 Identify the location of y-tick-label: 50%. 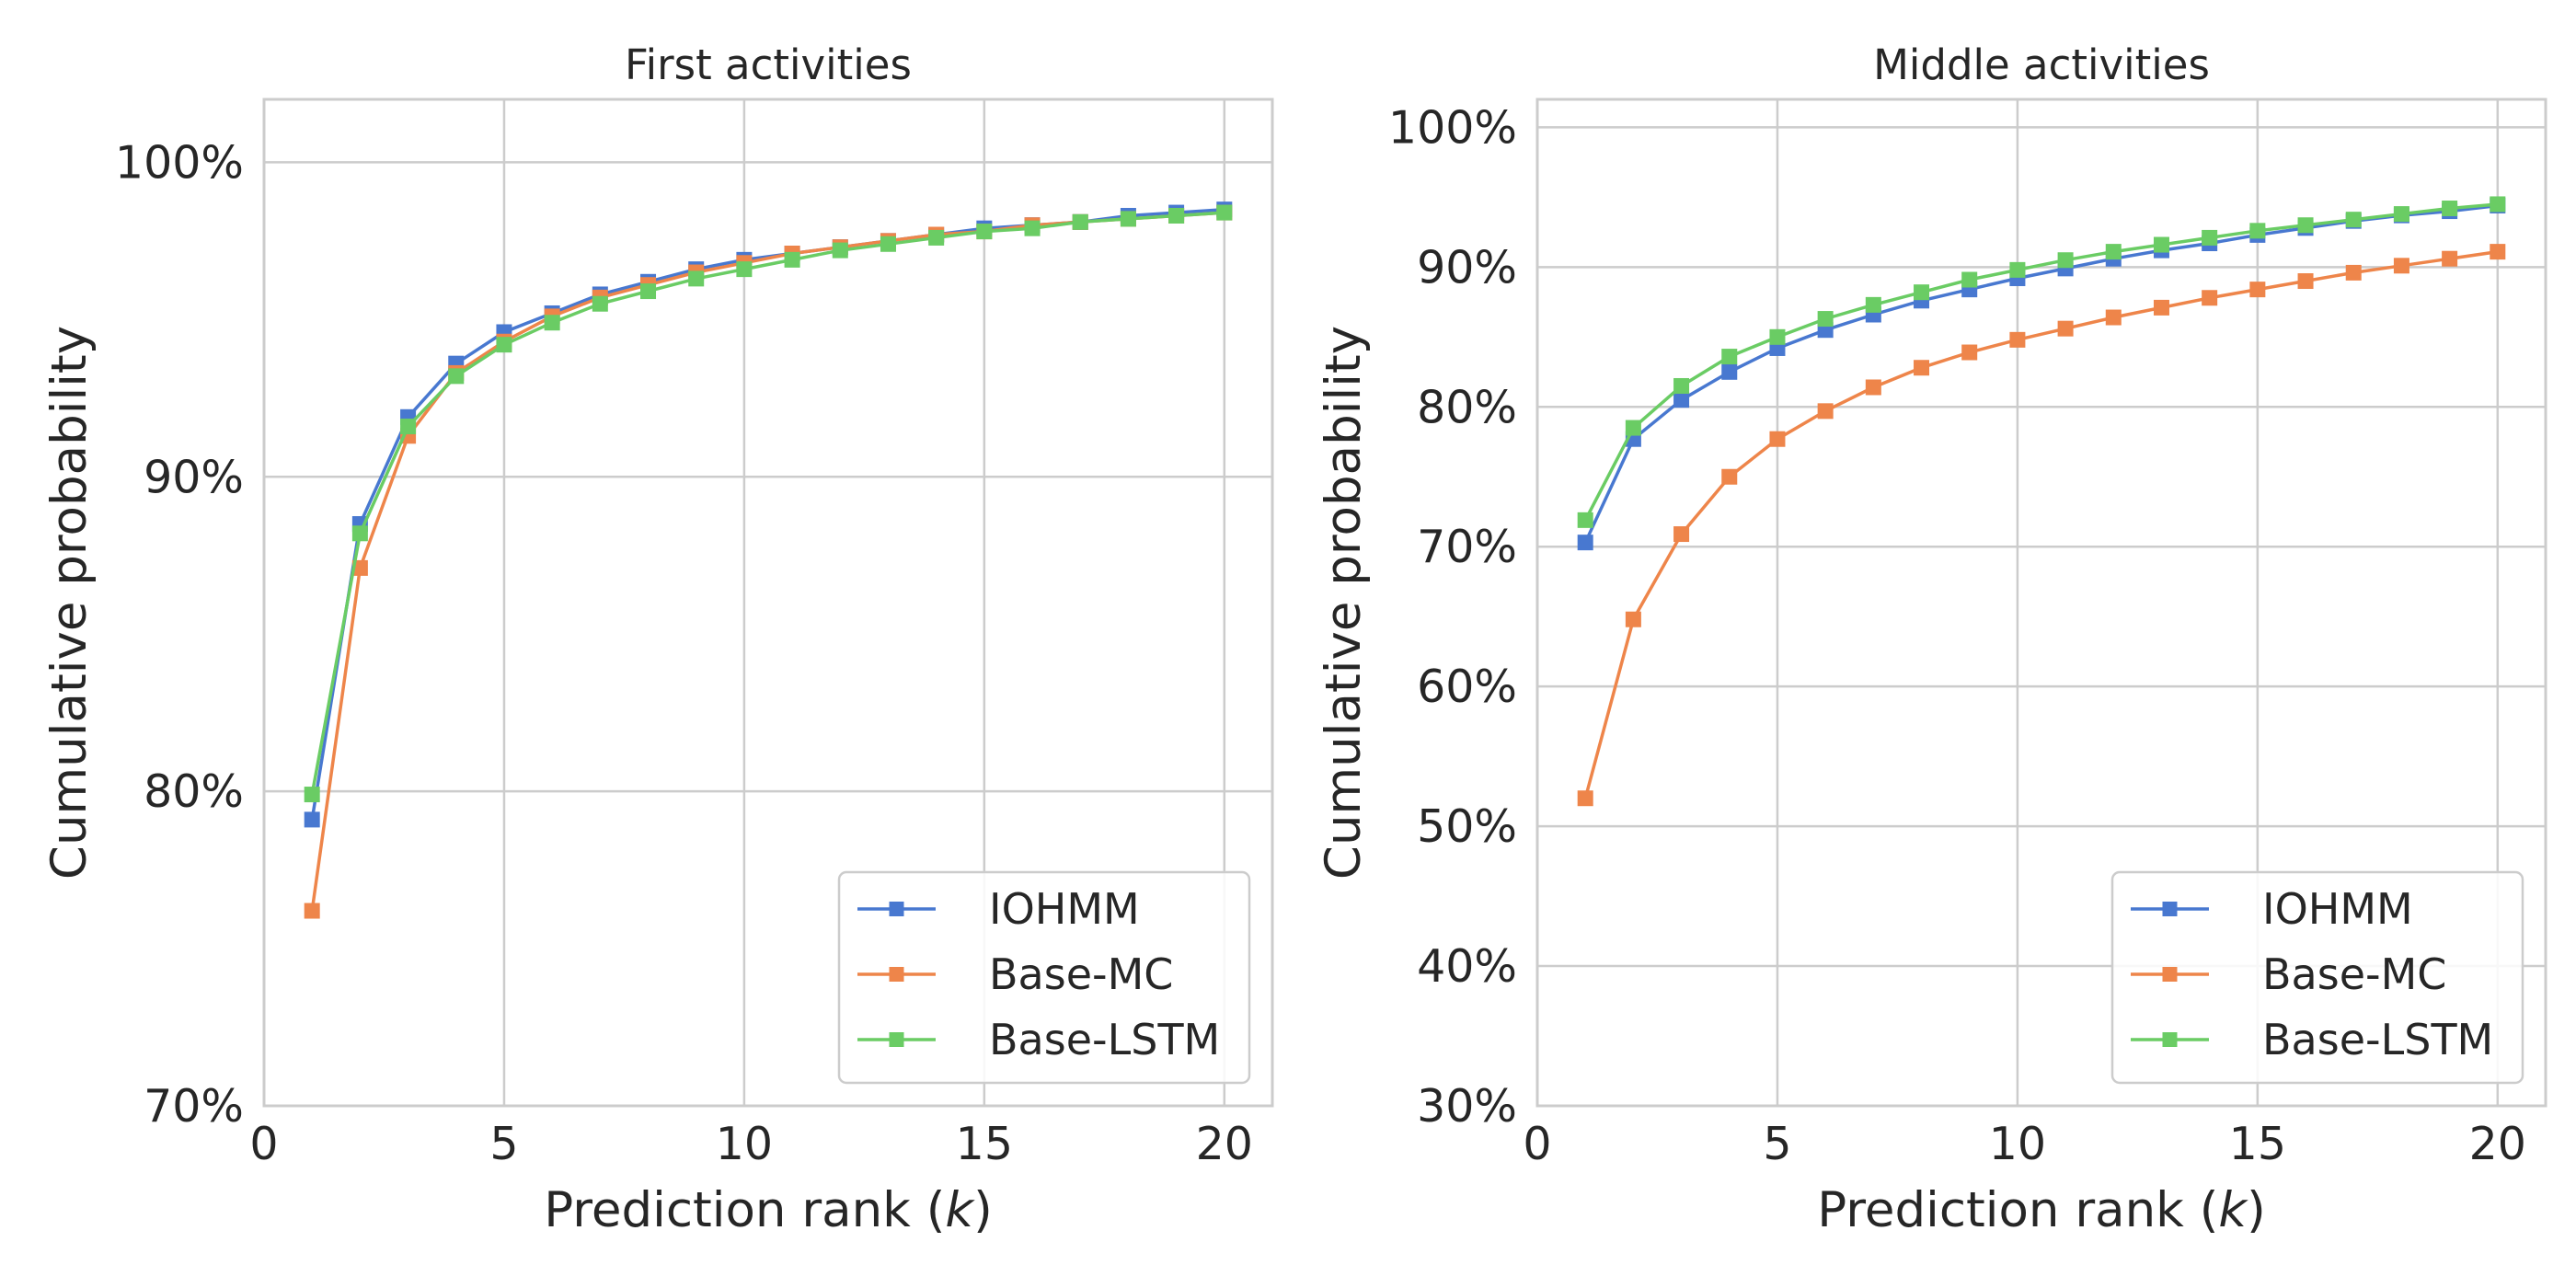
(1467, 826).